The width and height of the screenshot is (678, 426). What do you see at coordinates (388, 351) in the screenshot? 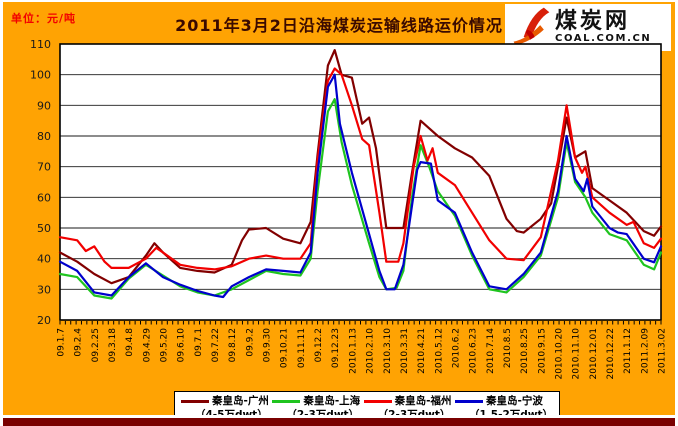
I see `x-tick-label: 2010.3.10` at bounding box center [388, 351].